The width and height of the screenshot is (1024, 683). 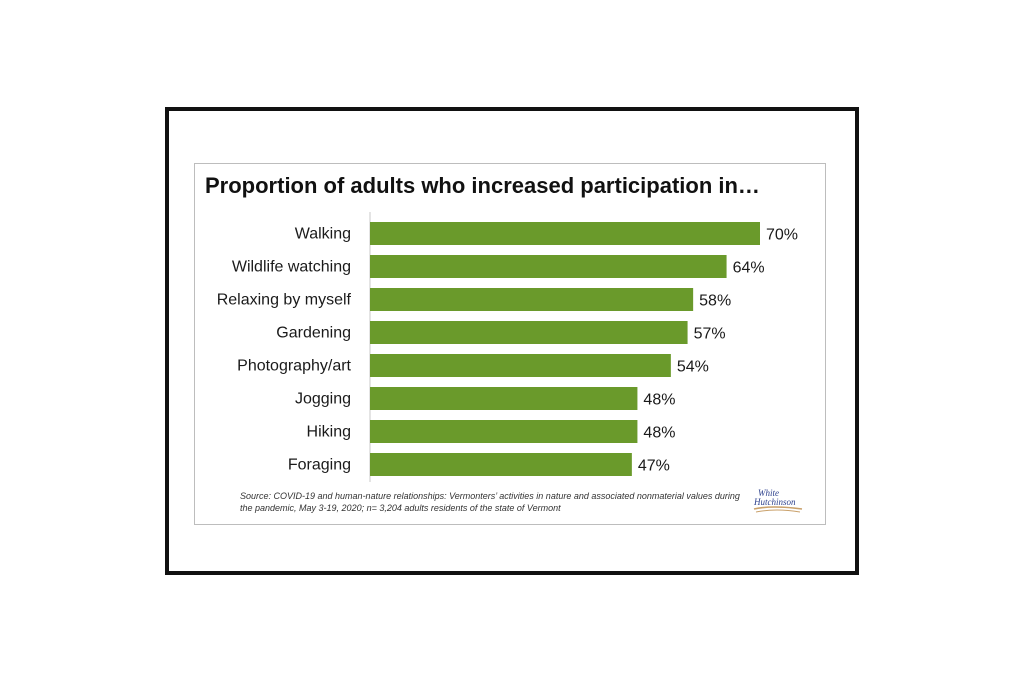 I want to click on value-label: 47%, so click(x=654, y=466).